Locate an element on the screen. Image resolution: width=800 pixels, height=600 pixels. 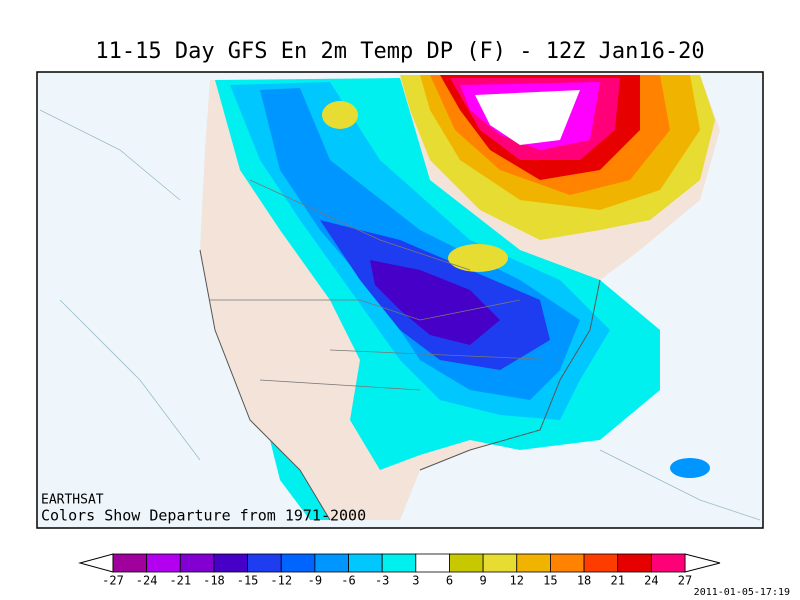
colorbar-label: 9 is located at coordinates (483, 581).